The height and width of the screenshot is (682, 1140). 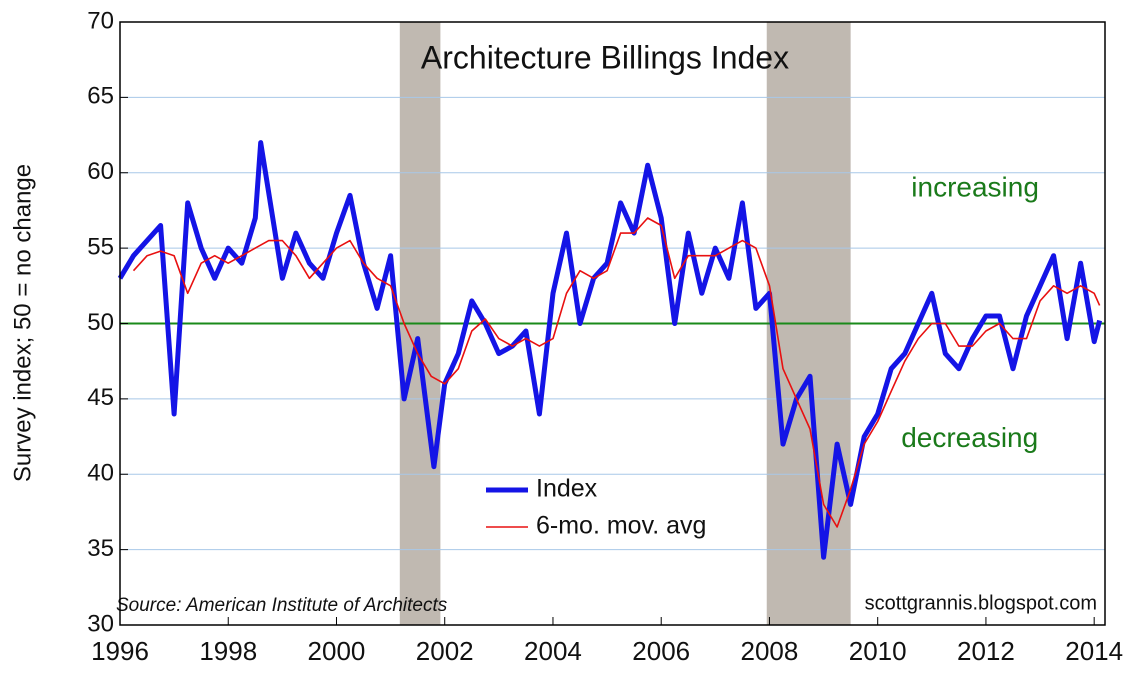 I want to click on x-tick-label: 2008, so click(x=770, y=651).